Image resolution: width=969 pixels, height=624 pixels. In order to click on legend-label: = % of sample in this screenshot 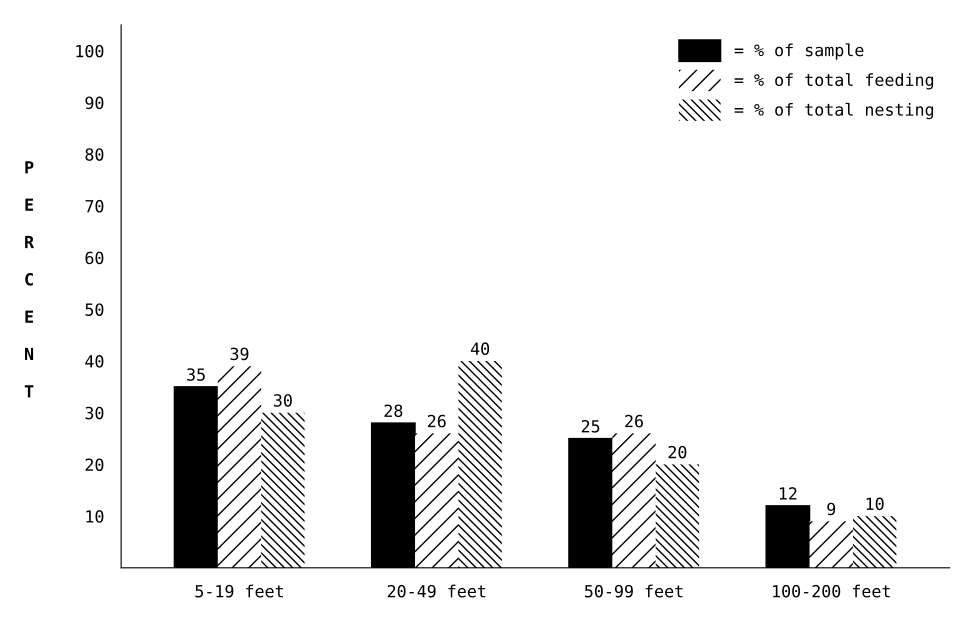, I will do `click(799, 51)`.